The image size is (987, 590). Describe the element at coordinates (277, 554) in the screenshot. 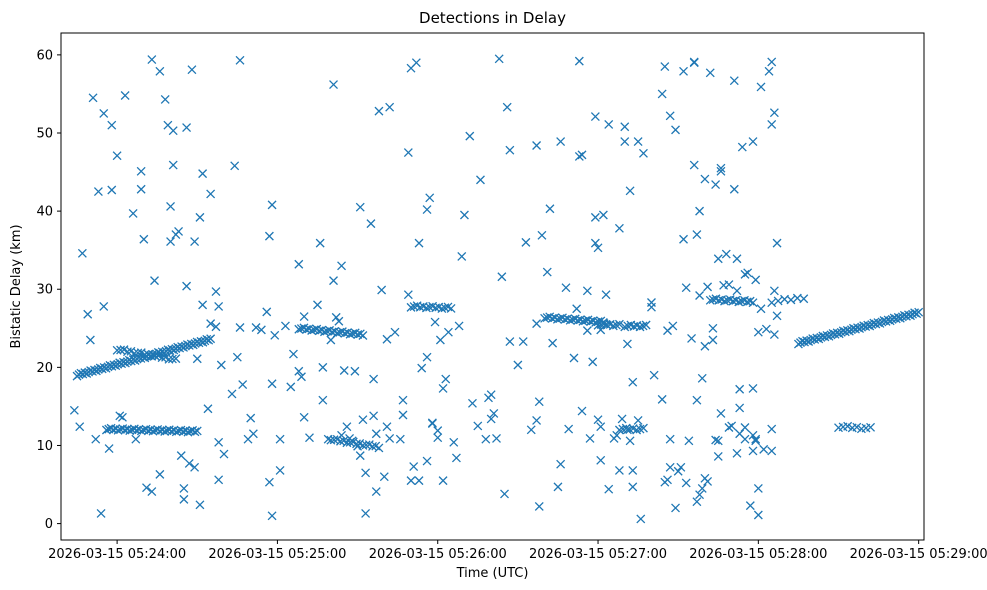

I see `x-tick-label: 2026-03-15 05:25:00` at that location.